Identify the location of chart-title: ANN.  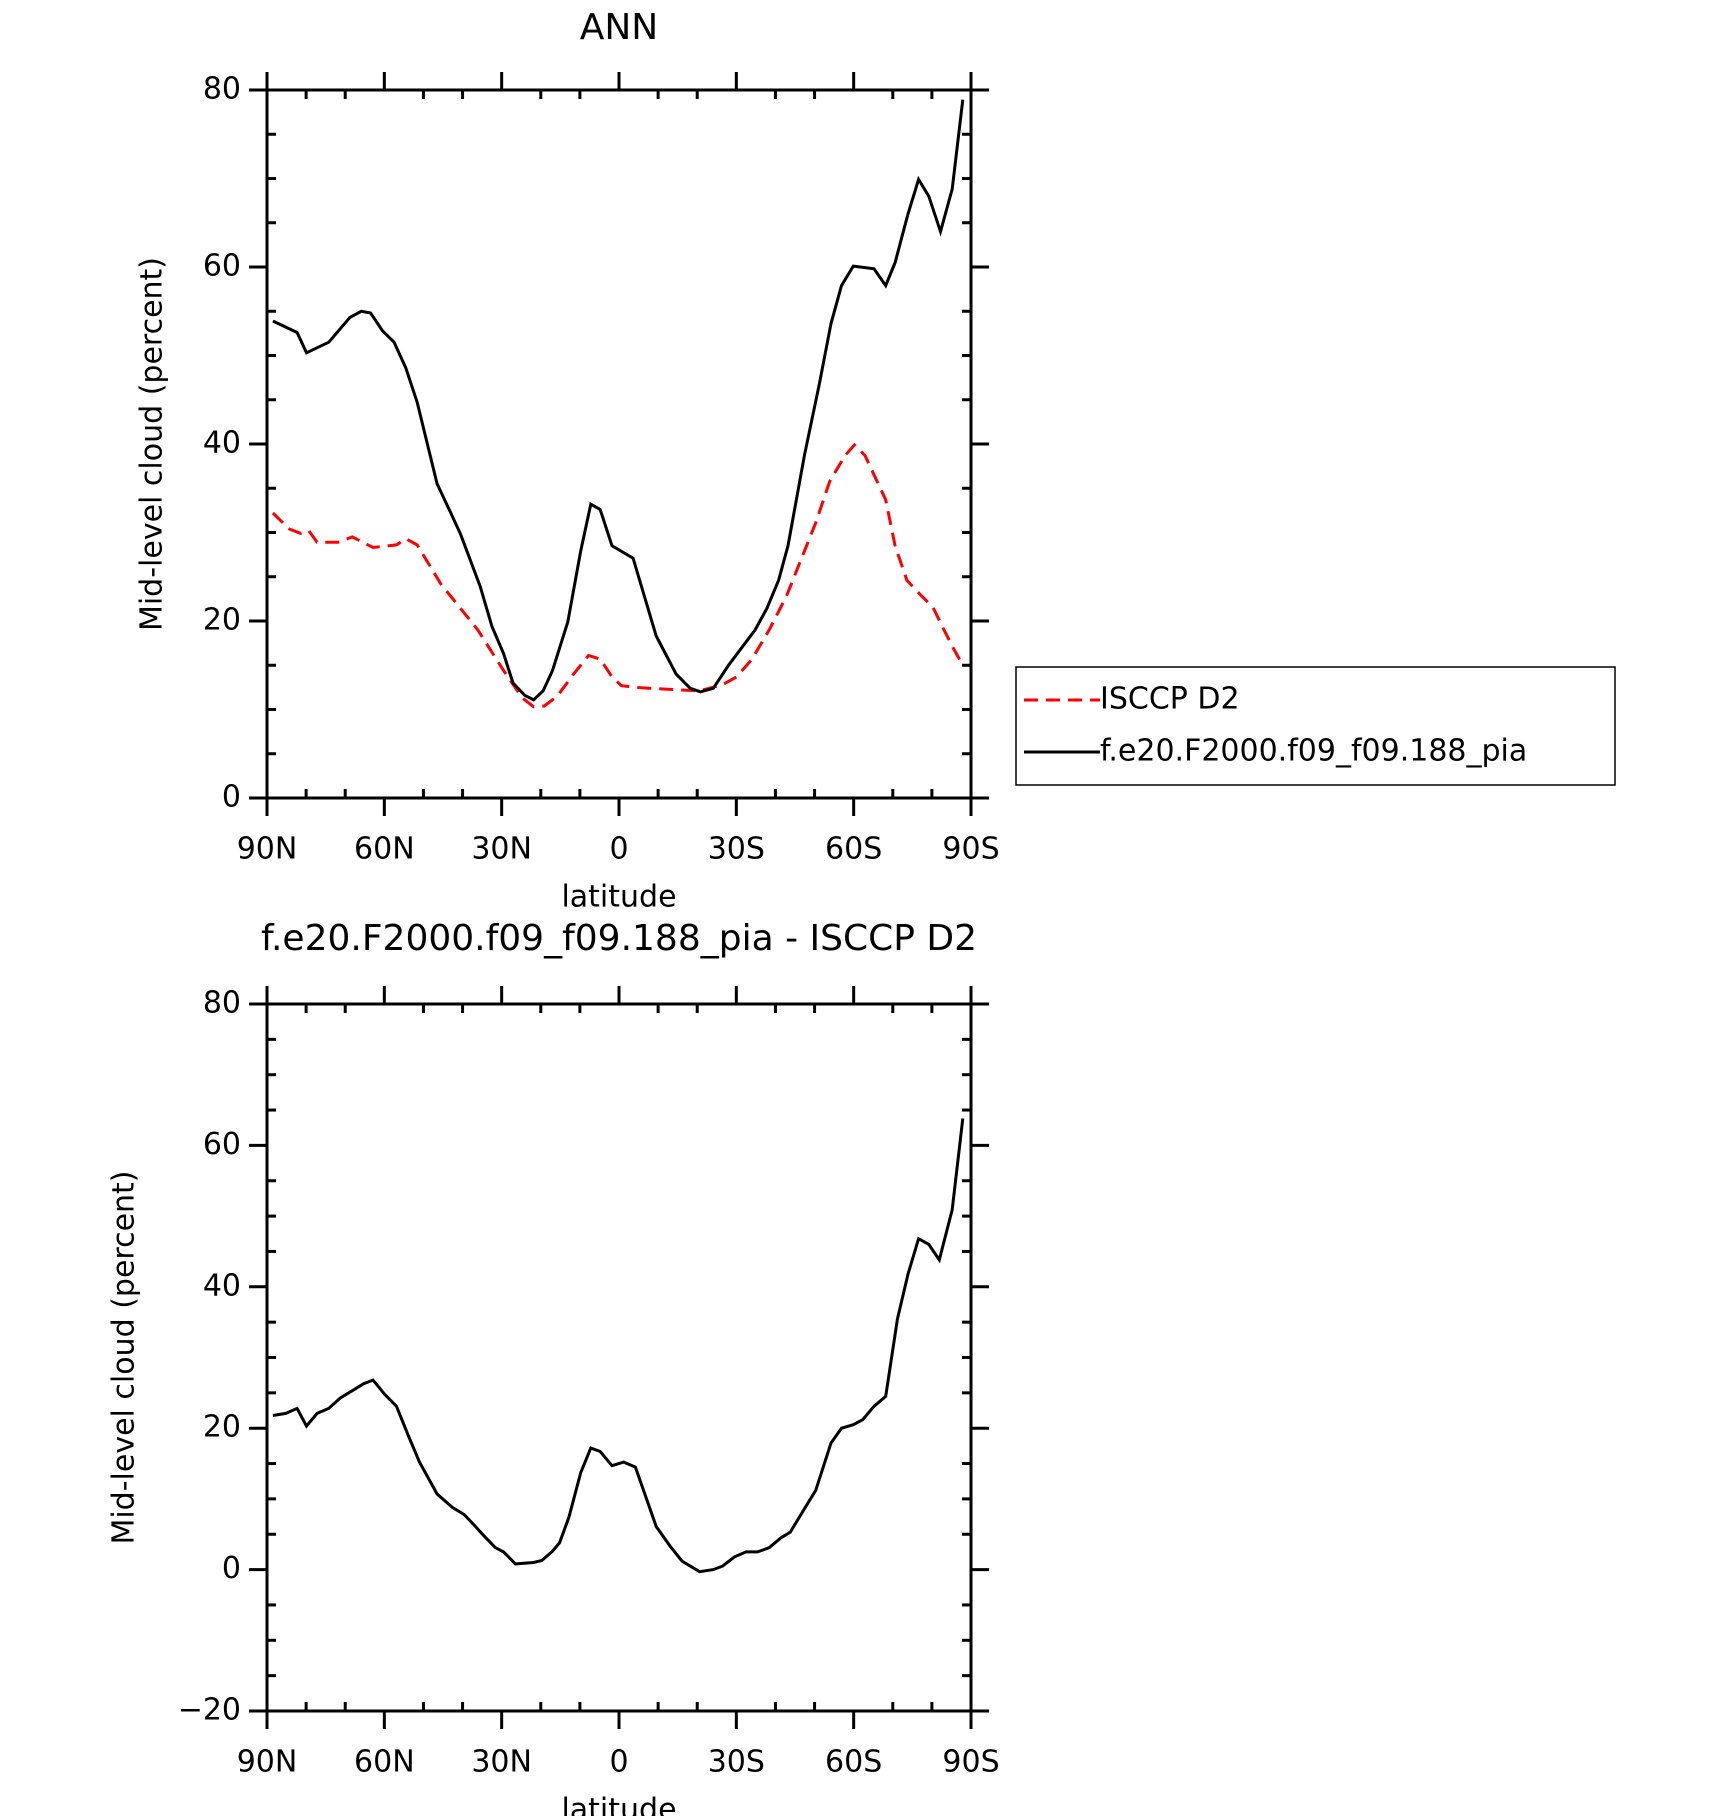
(619, 27).